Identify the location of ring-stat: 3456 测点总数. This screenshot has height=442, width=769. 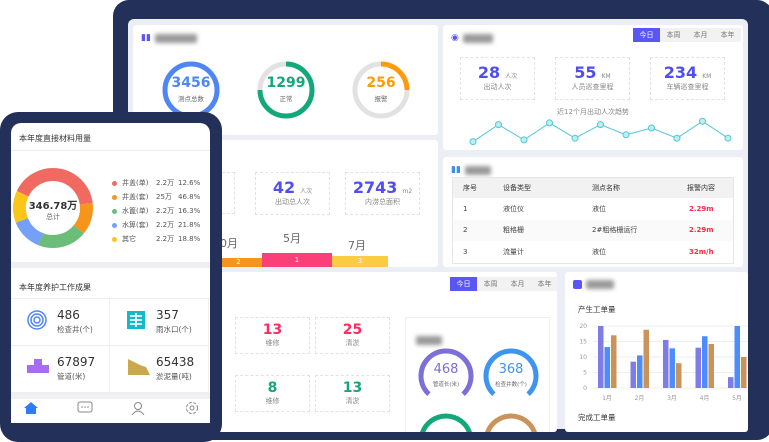
(191, 90).